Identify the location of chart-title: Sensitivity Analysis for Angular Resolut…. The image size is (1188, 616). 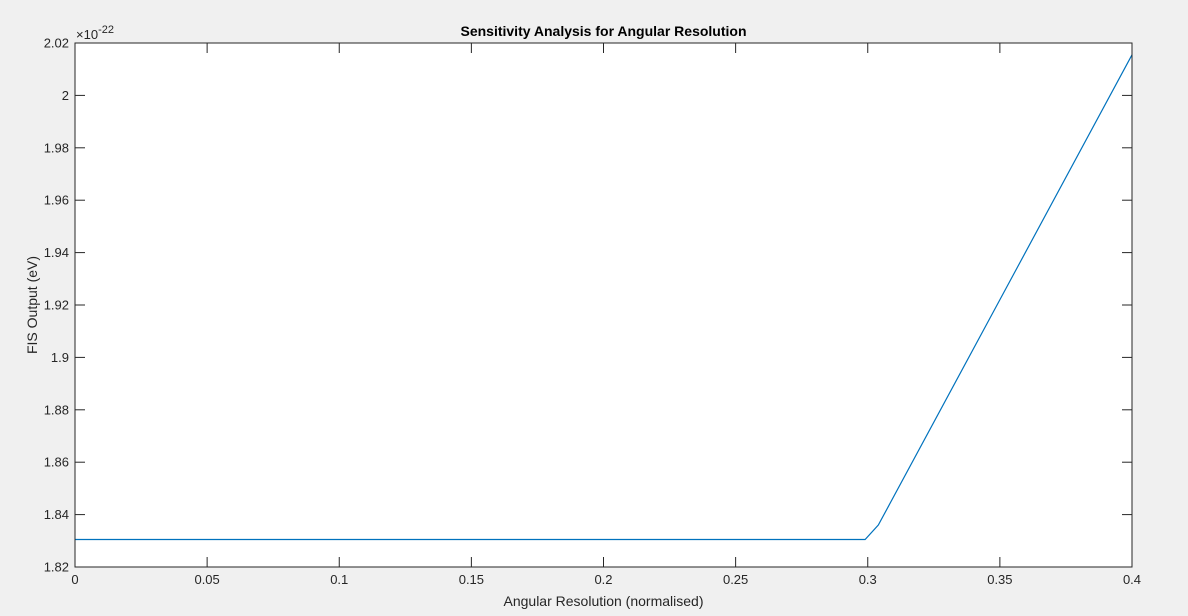
(603, 31).